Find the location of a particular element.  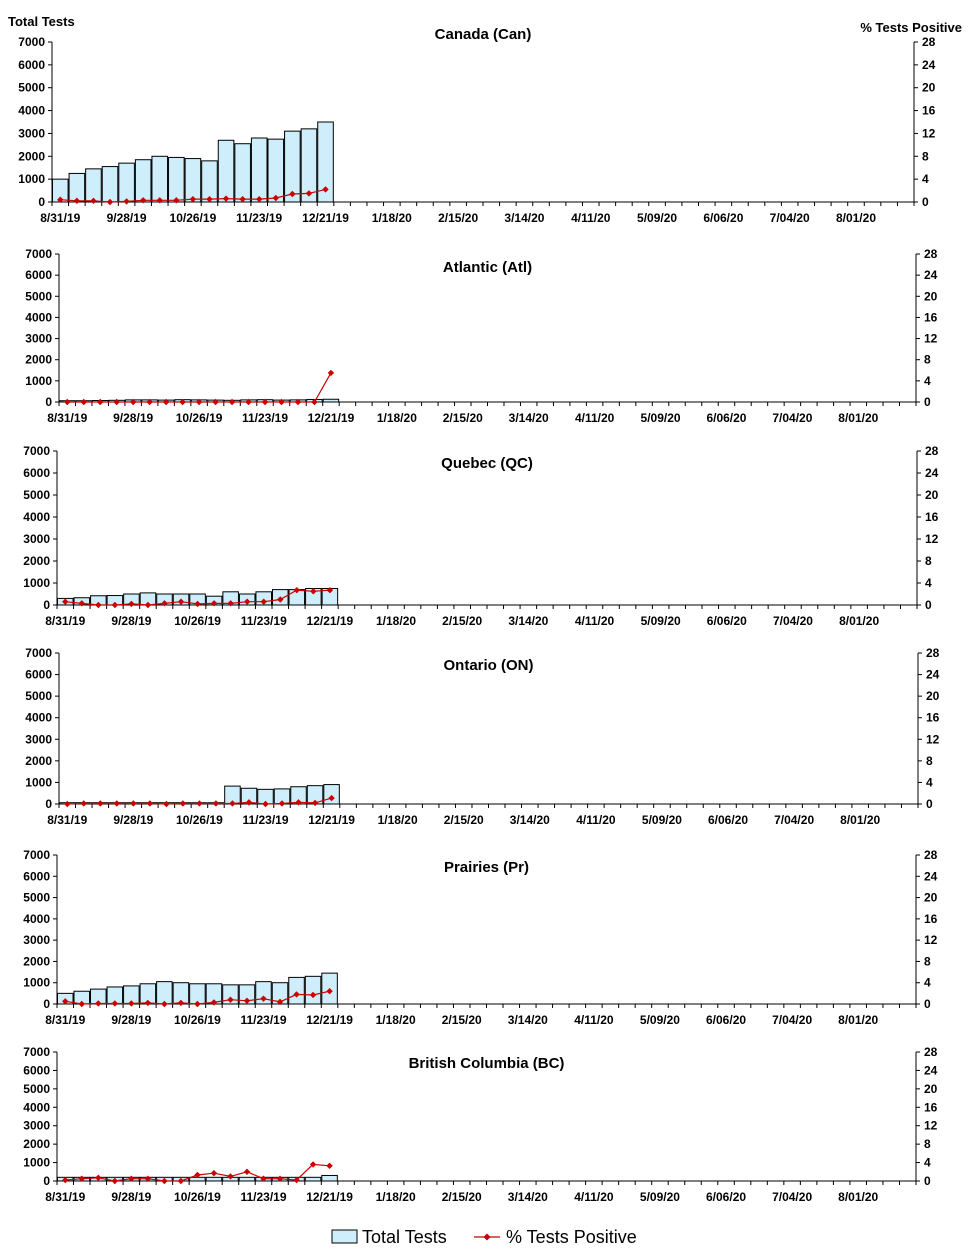

panel-title: Quebec (QC) is located at coordinates (487, 463).